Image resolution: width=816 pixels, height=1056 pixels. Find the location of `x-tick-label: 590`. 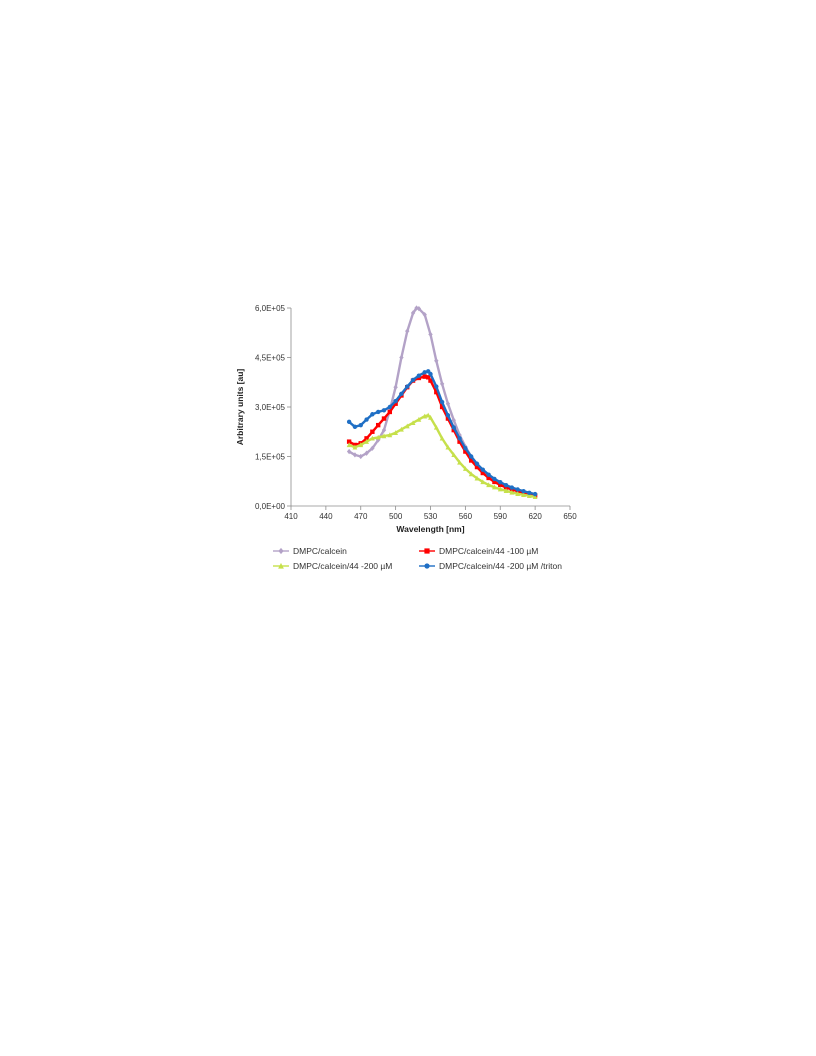

x-tick-label: 590 is located at coordinates (501, 516).